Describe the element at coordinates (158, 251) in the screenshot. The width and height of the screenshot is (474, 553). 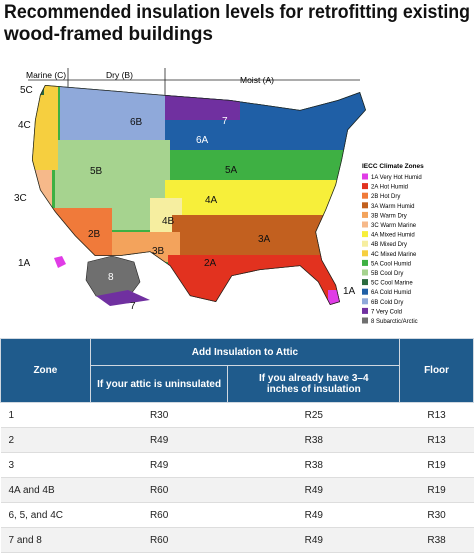
I see `zone-label: 3B` at that location.